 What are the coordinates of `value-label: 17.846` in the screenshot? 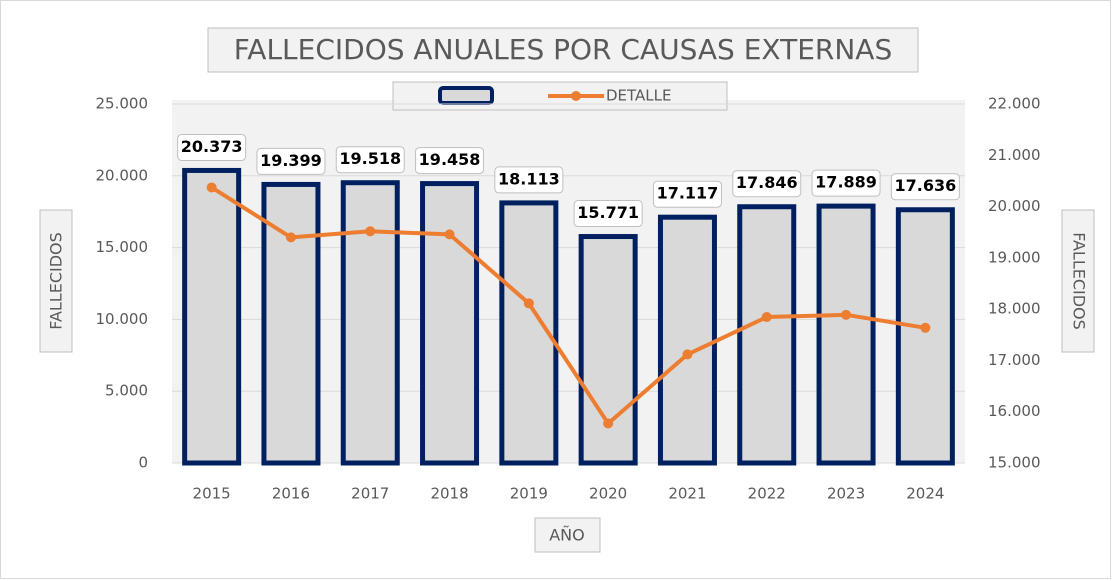 It's located at (767, 182).